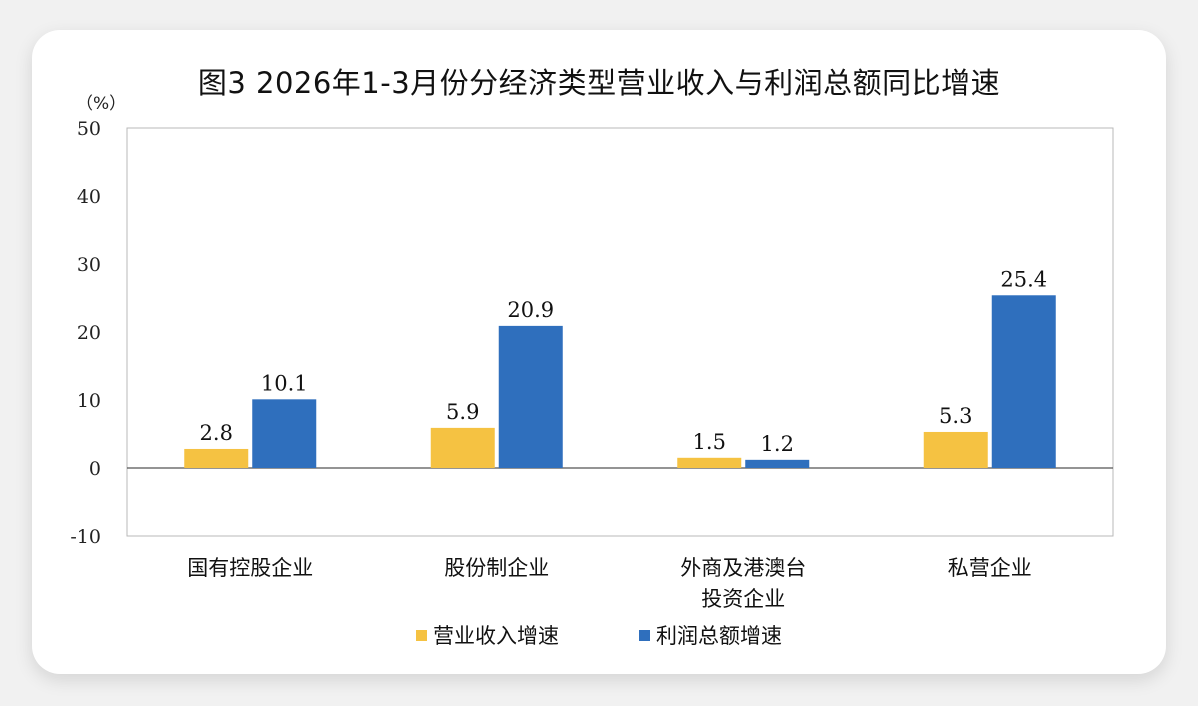 Image resolution: width=1198 pixels, height=706 pixels. I want to click on legend-label-profit: 利润总额增速, so click(719, 636).